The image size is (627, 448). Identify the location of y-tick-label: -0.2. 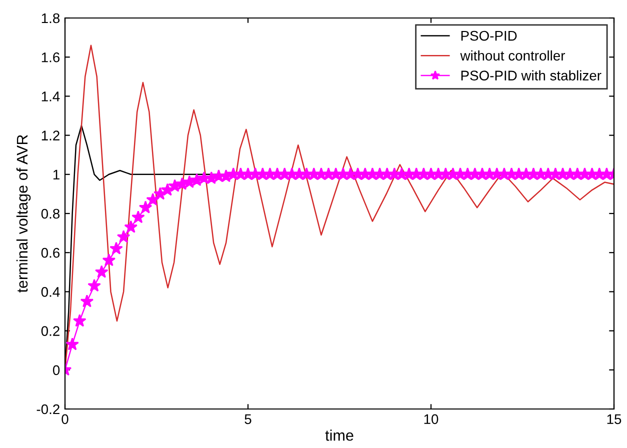
(48, 409).